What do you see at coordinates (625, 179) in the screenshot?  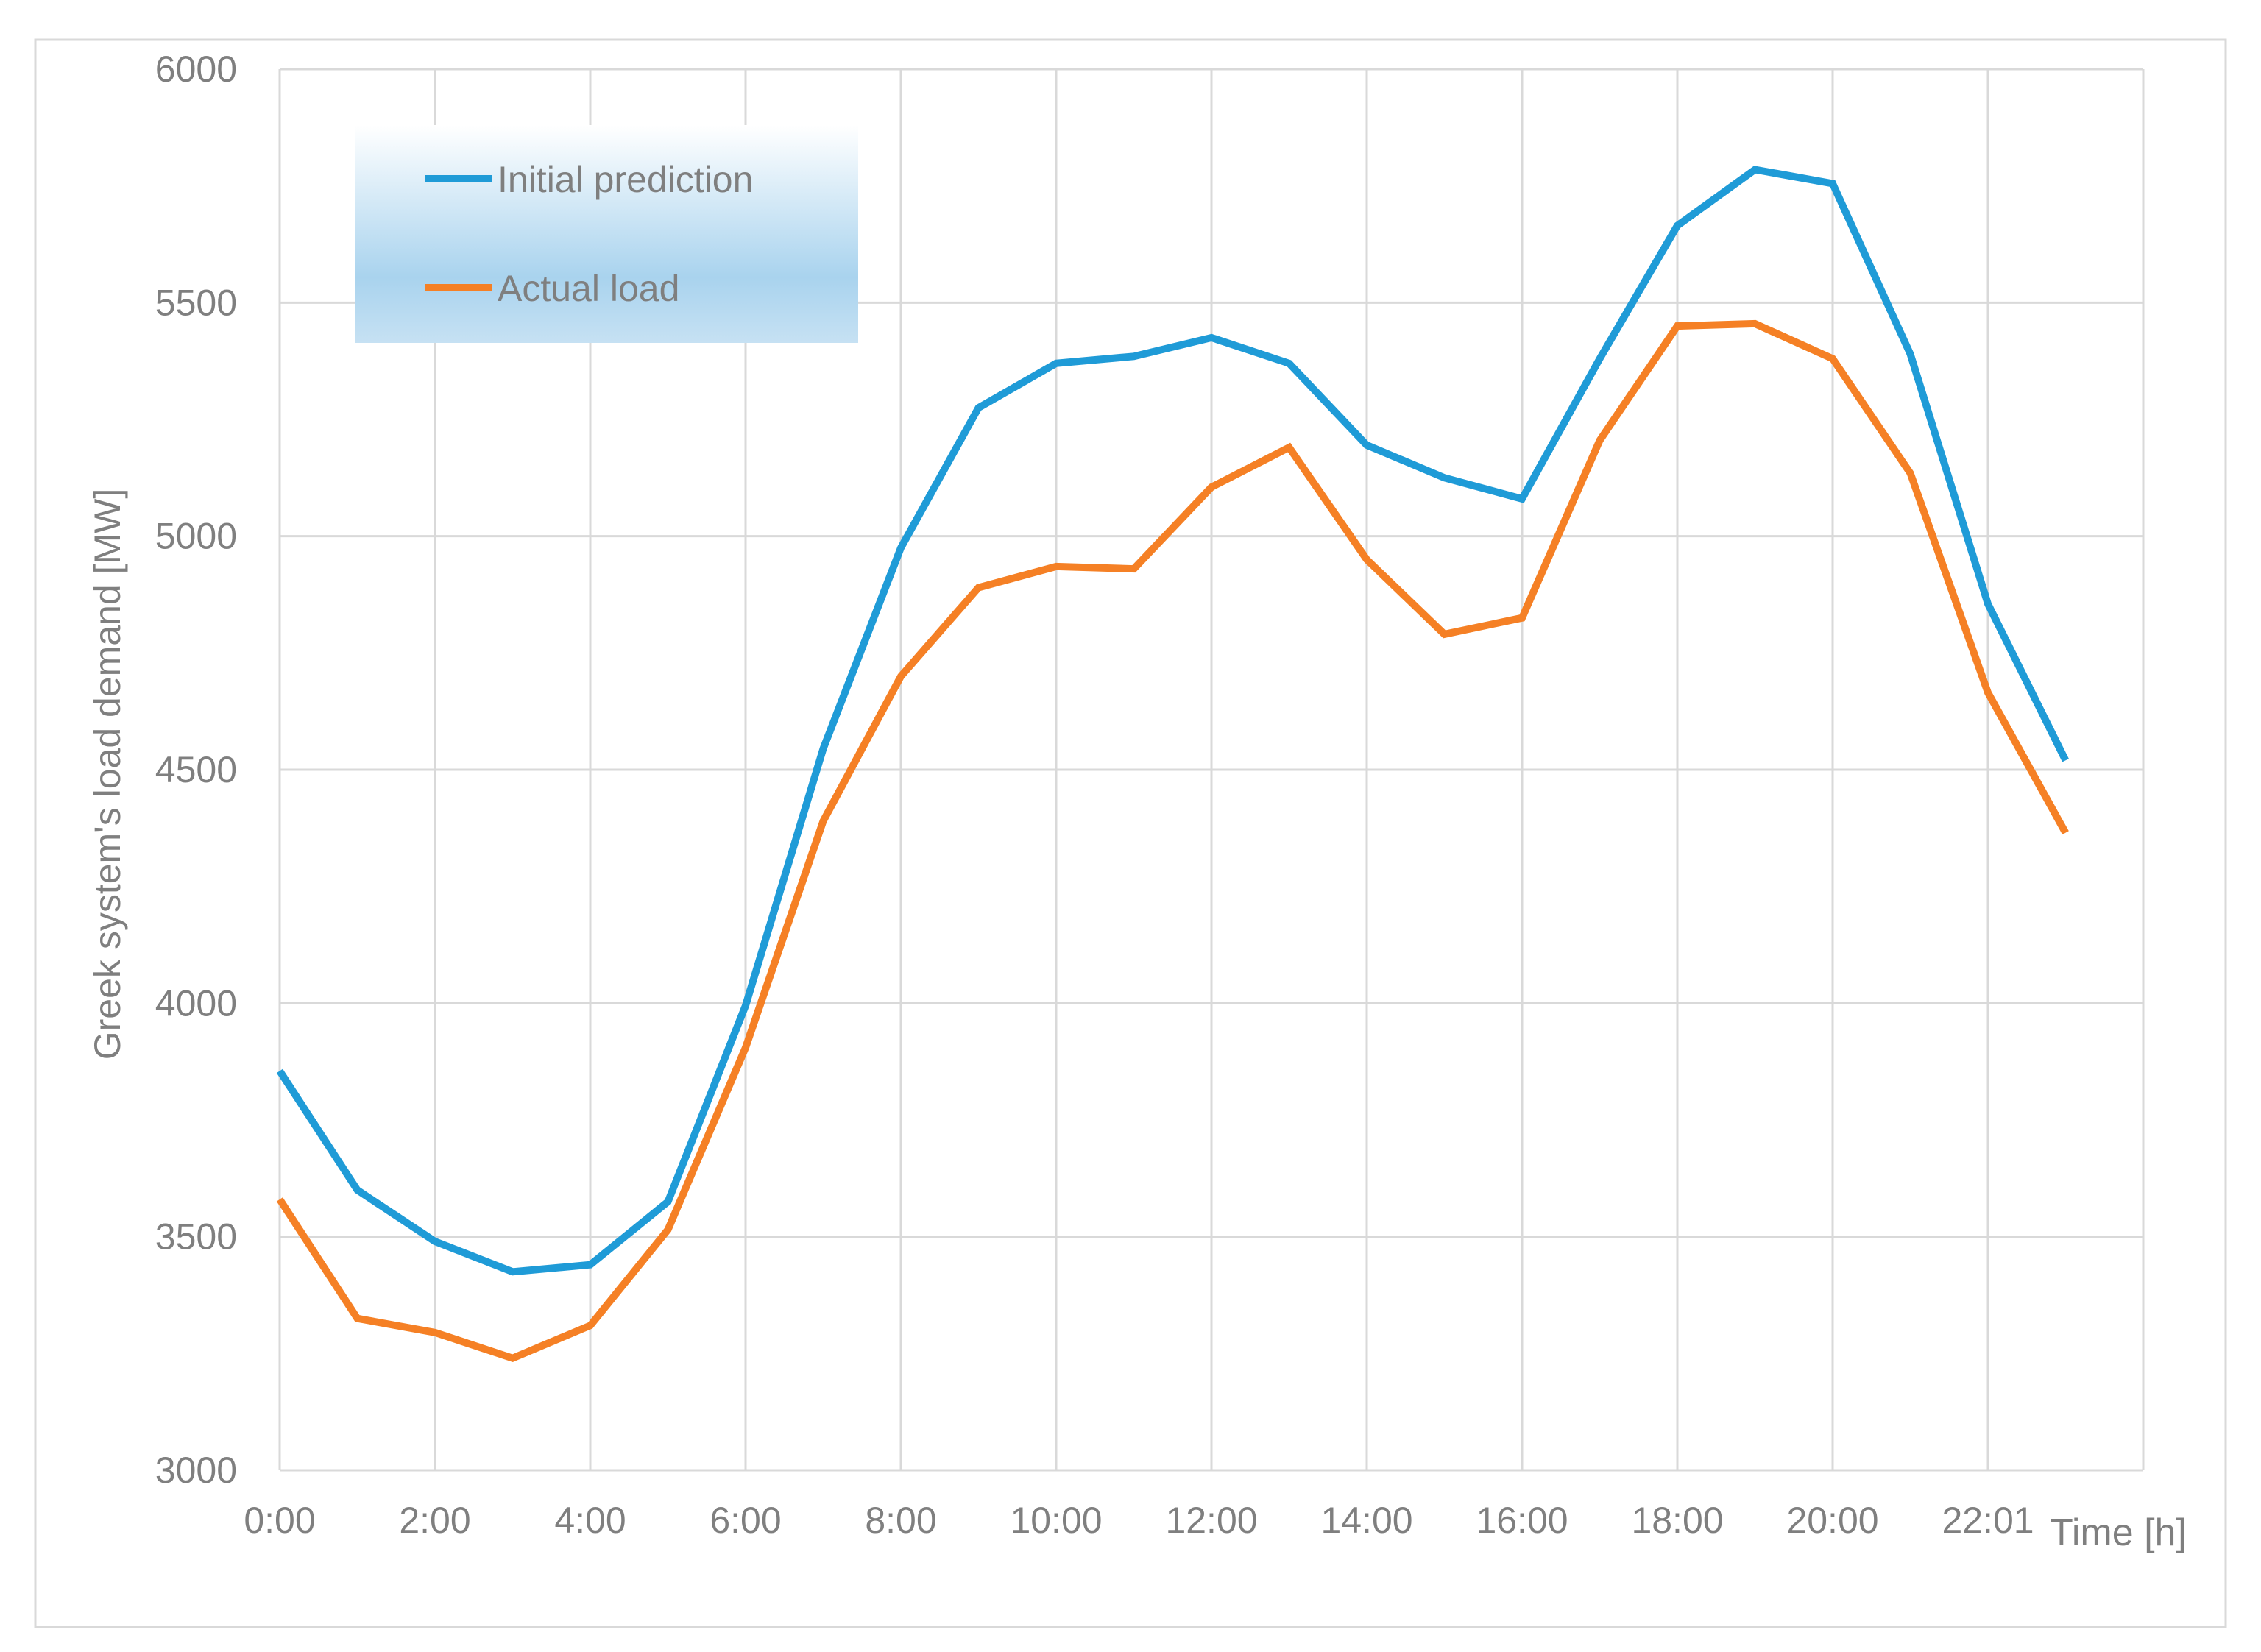 I see `legend-label: Initial prediction` at bounding box center [625, 179].